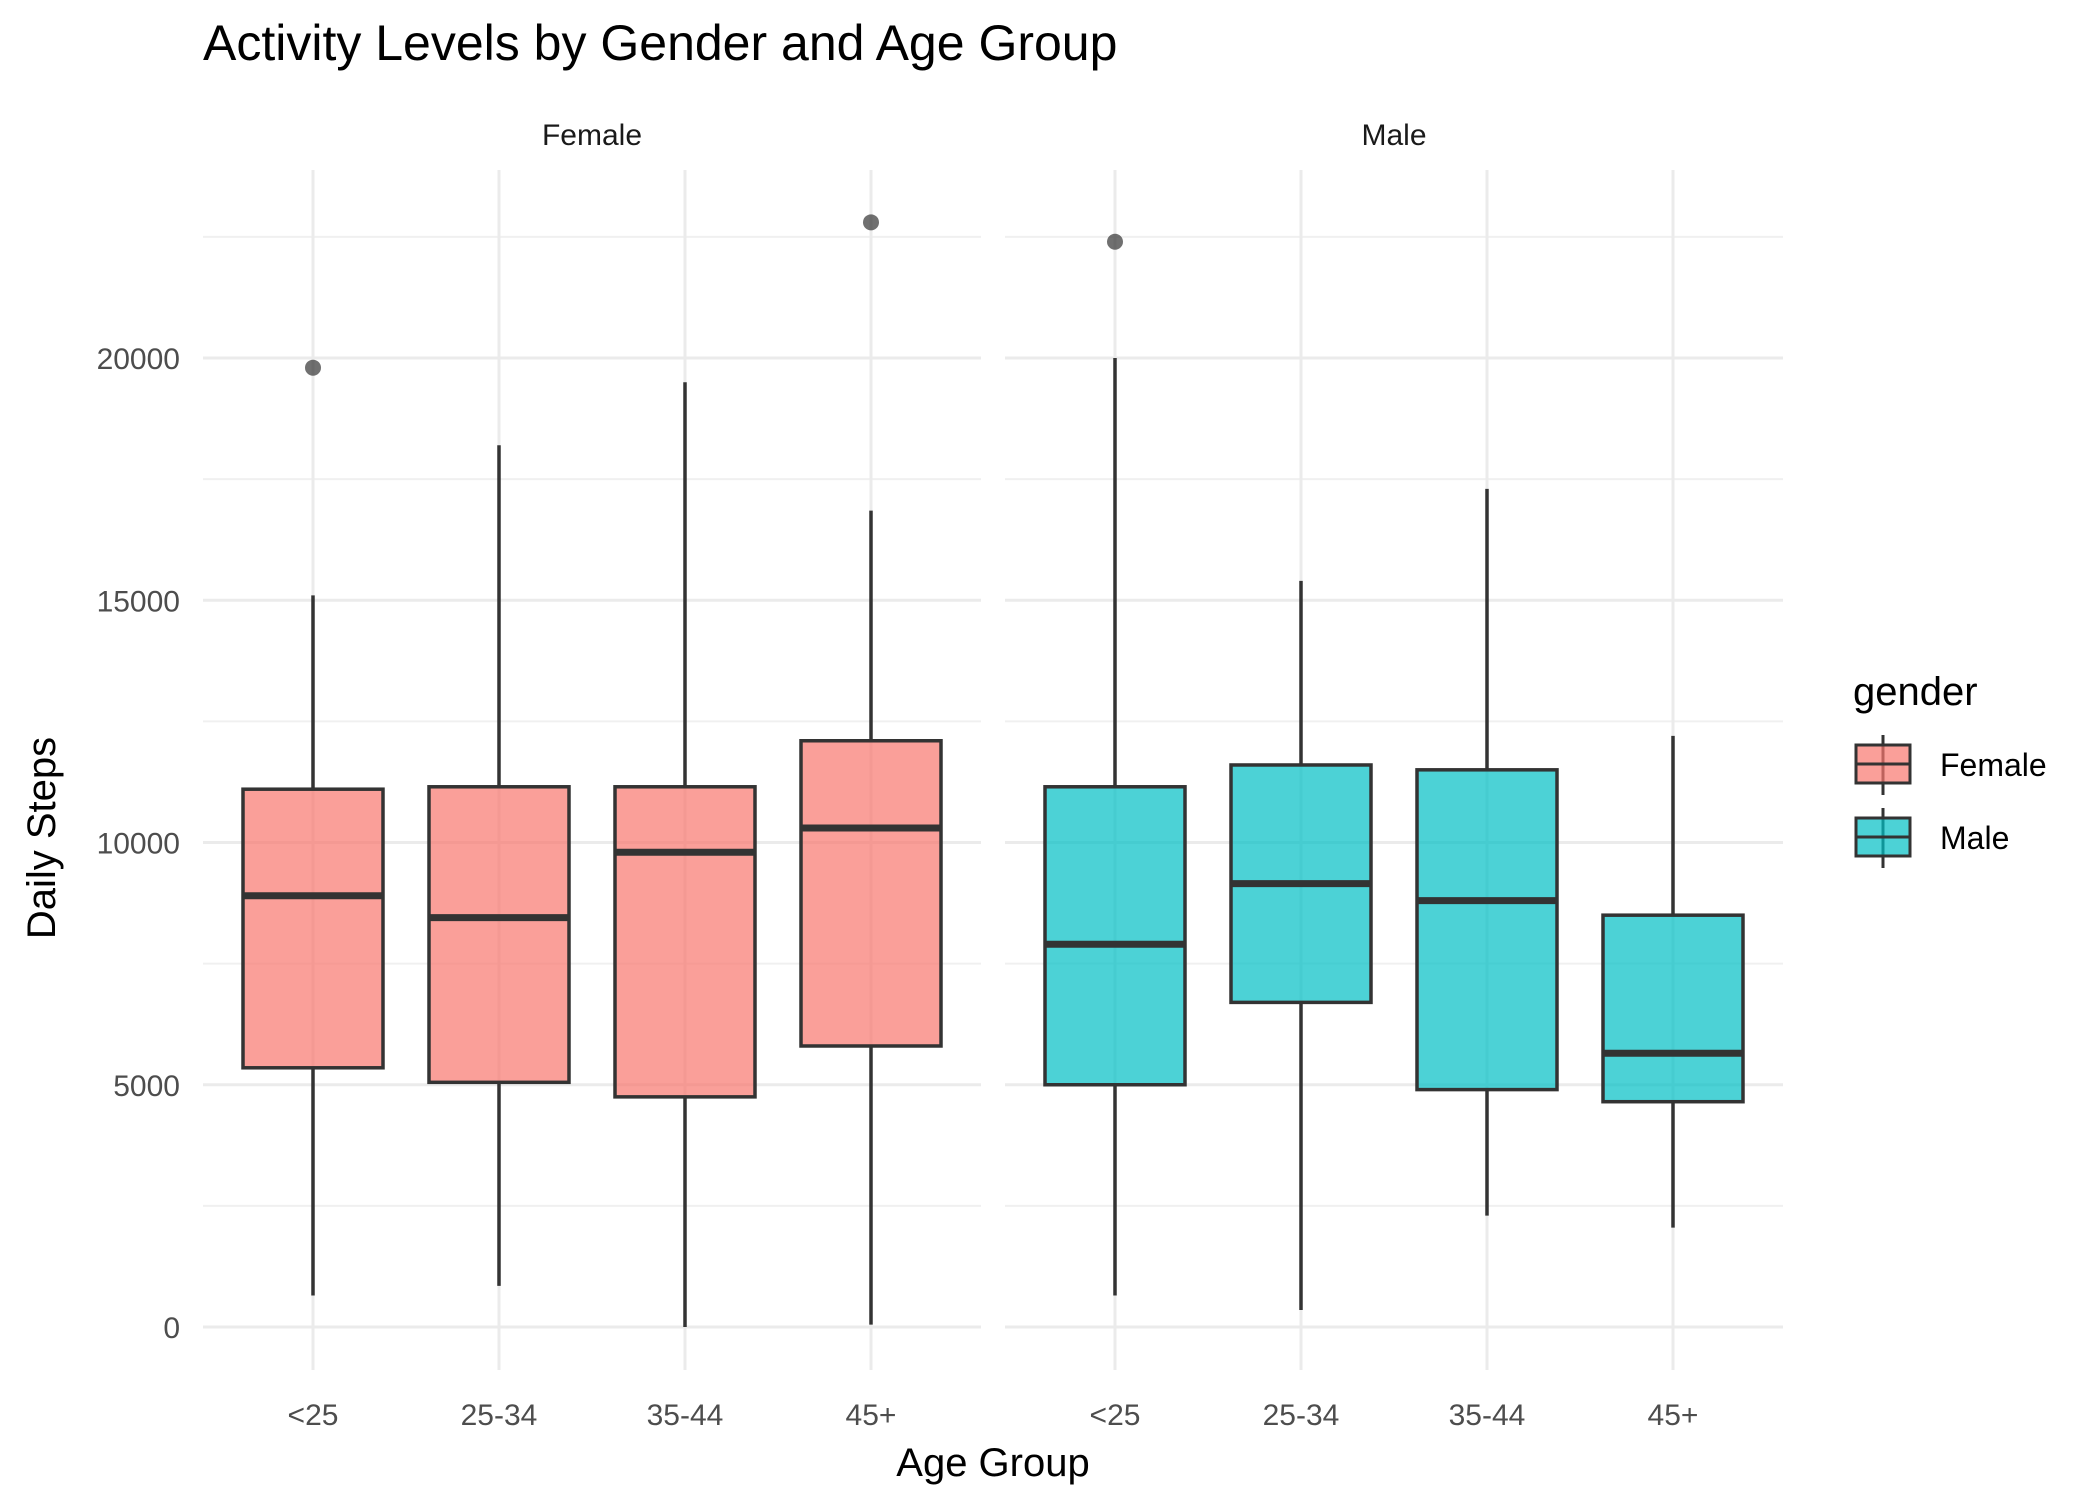 This screenshot has height=1500, width=2100. Describe the element at coordinates (42, 838) in the screenshot. I see `y-axis-label: Daily Steps` at that location.